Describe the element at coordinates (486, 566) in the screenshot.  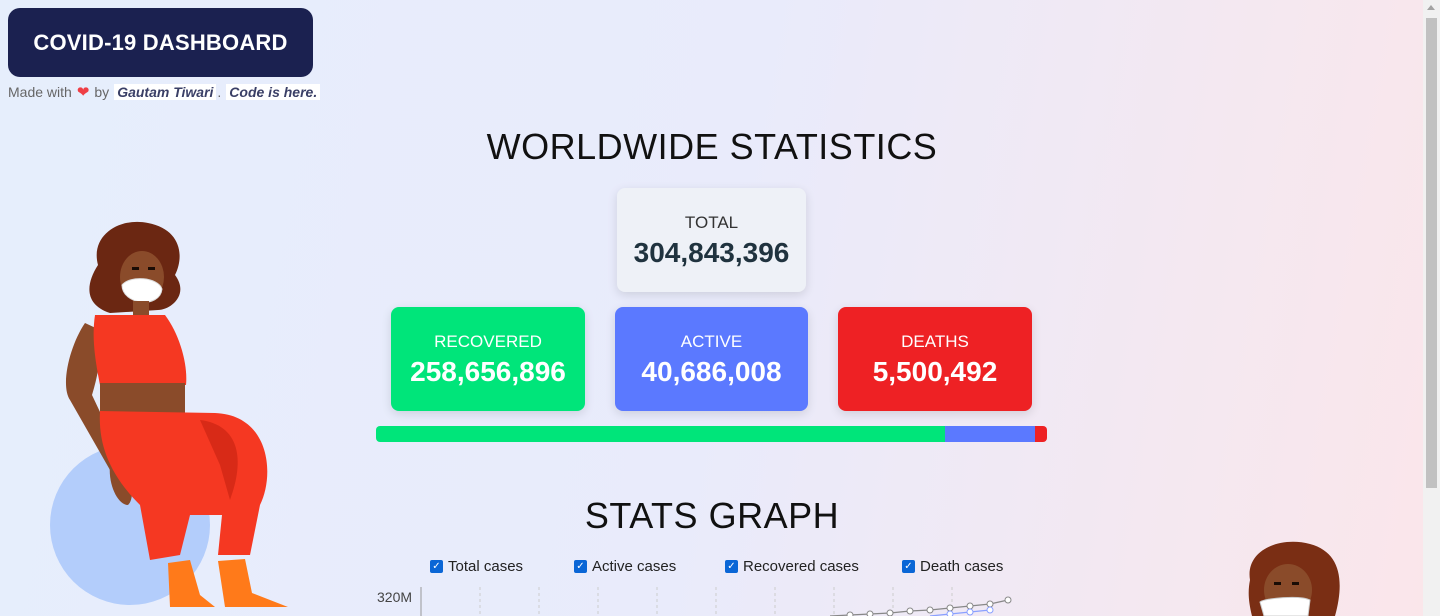
I see `legend-label: Total cases` at that location.